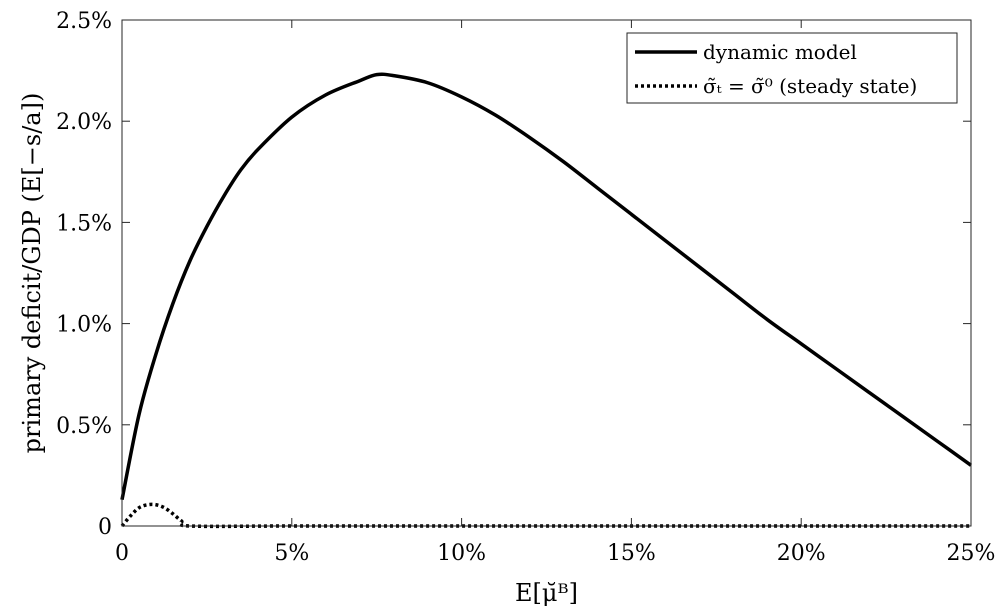  I want to click on legend-label-steady-state: σ̃ₜ = σ̃⁰ (steady state), so click(810, 86).